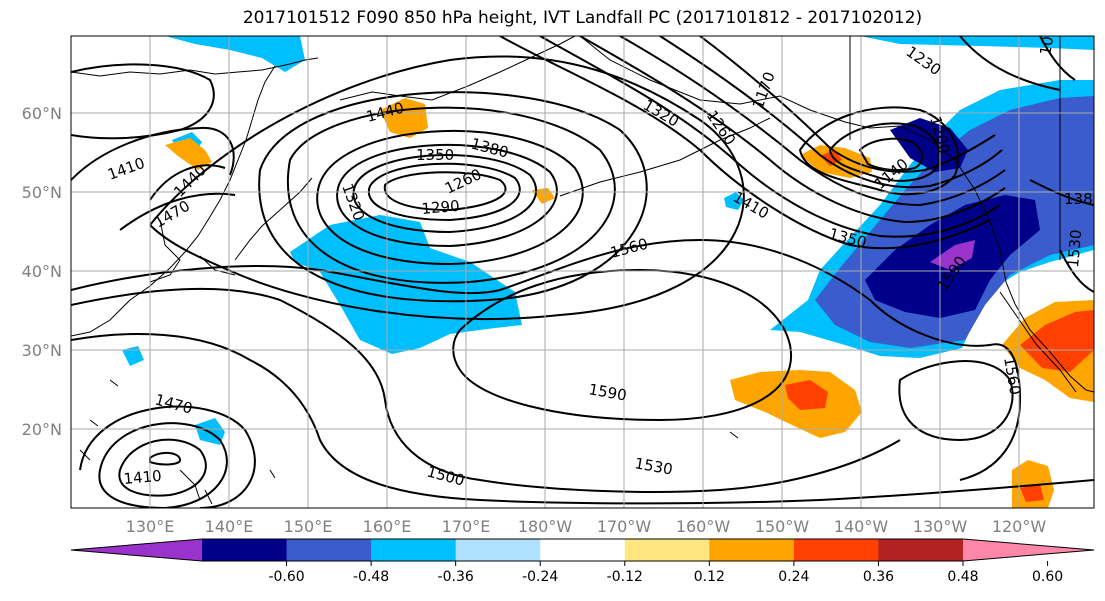  Describe the element at coordinates (740, 82) in the screenshot. I see `coast-alaska` at that location.